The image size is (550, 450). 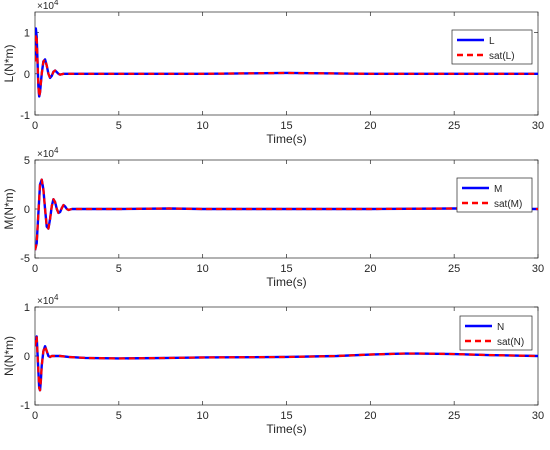 What do you see at coordinates (286, 363) in the screenshot?
I see `series-line-n` at bounding box center [286, 363].